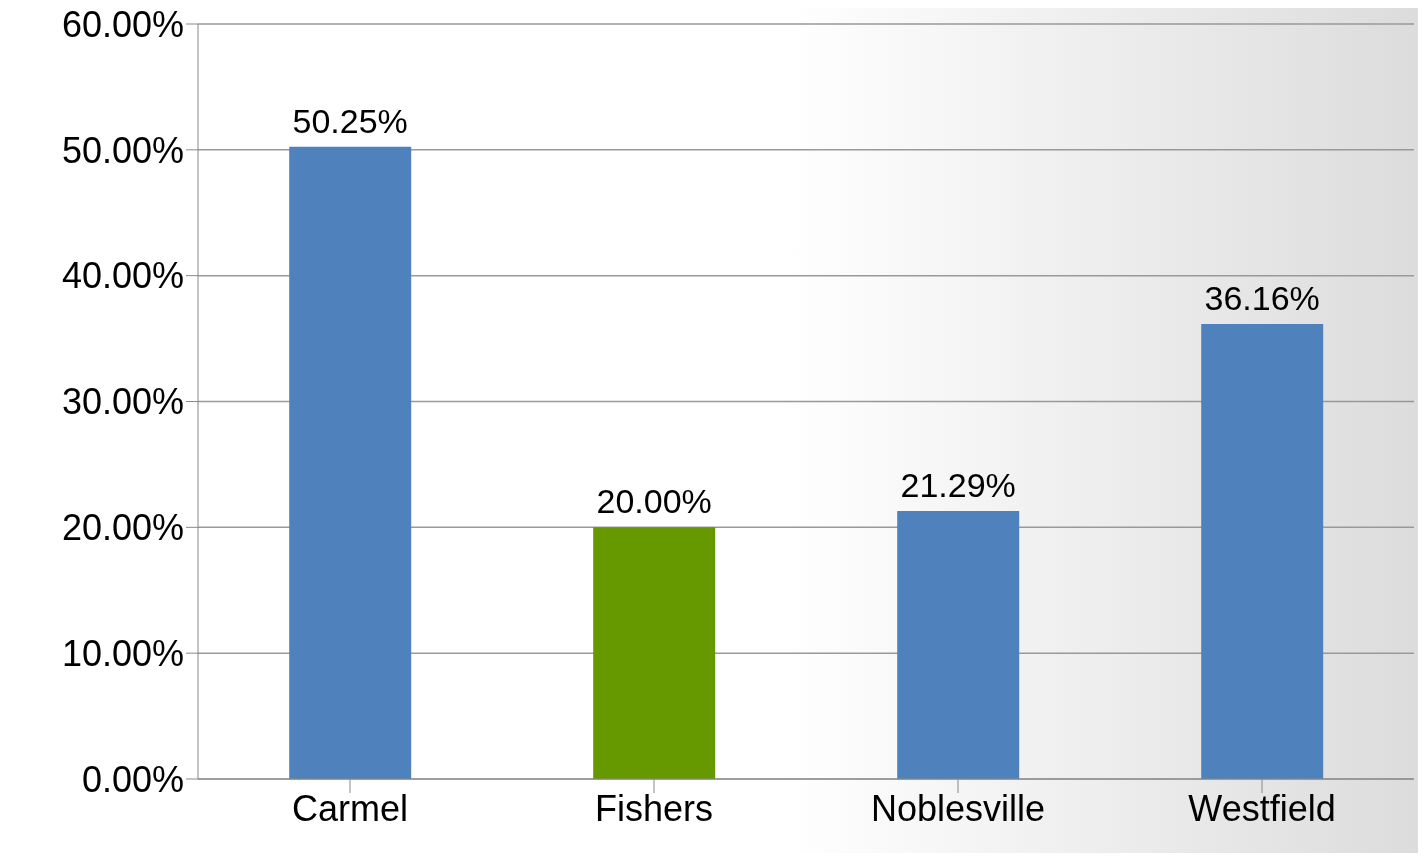 This screenshot has width=1426, height=861. What do you see at coordinates (654, 808) in the screenshot?
I see `x-tick-label: Fishers` at bounding box center [654, 808].